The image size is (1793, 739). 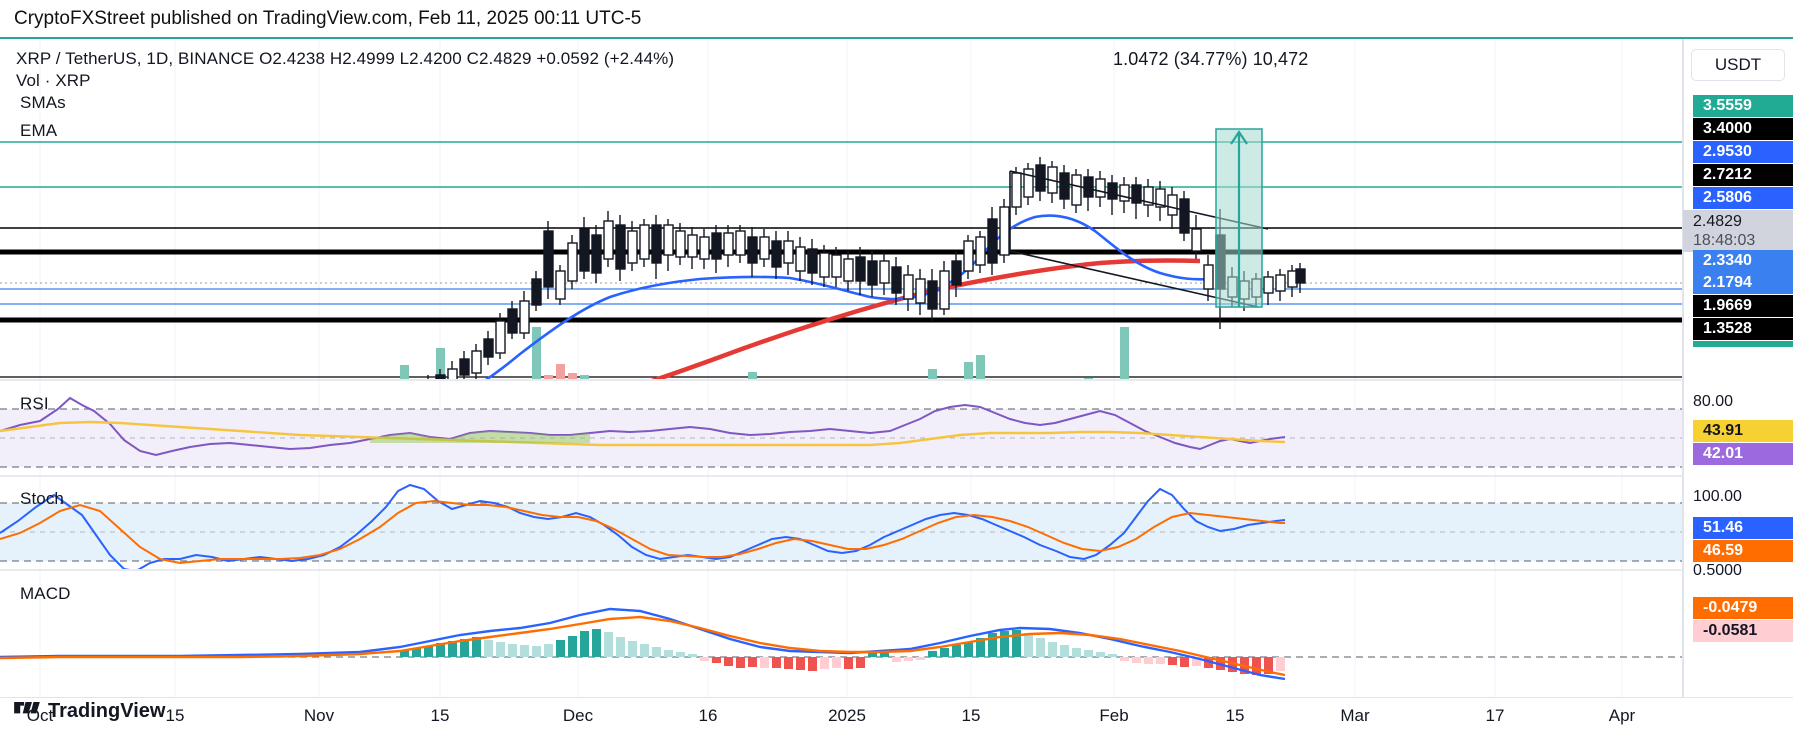 I want to click on tradingview-footer: TradingView, so click(x=89, y=711).